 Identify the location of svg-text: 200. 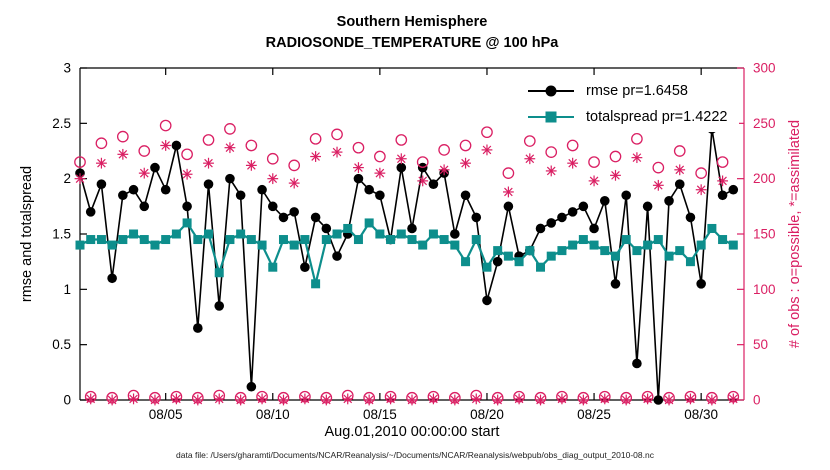
(764, 178).